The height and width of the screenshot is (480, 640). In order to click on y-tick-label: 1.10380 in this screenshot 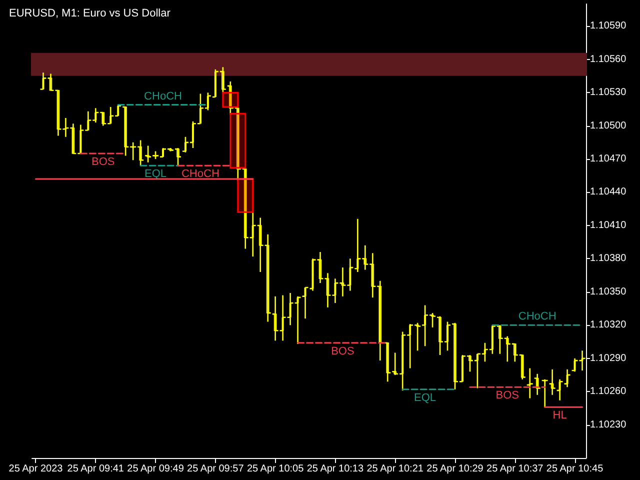, I will do `click(608, 258)`.